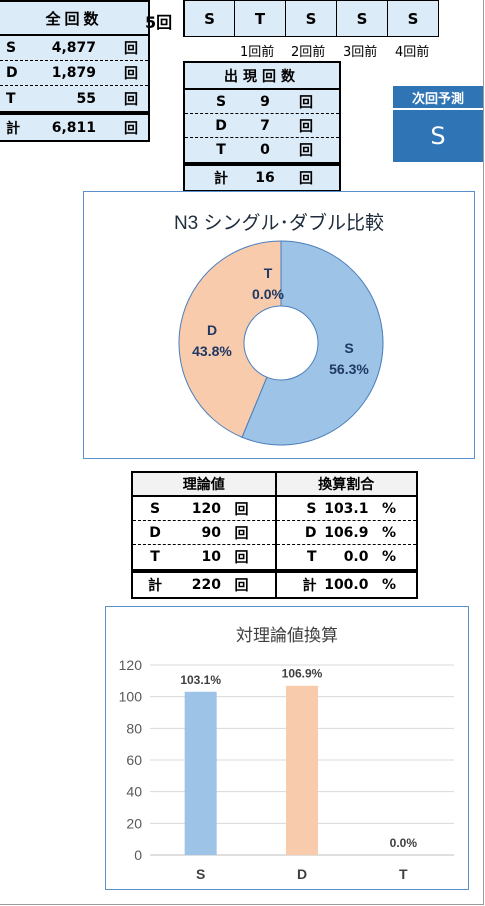 The height and width of the screenshot is (906, 485). Describe the element at coordinates (311, 508) in the screenshot. I see `ratio-row-key: S` at that location.